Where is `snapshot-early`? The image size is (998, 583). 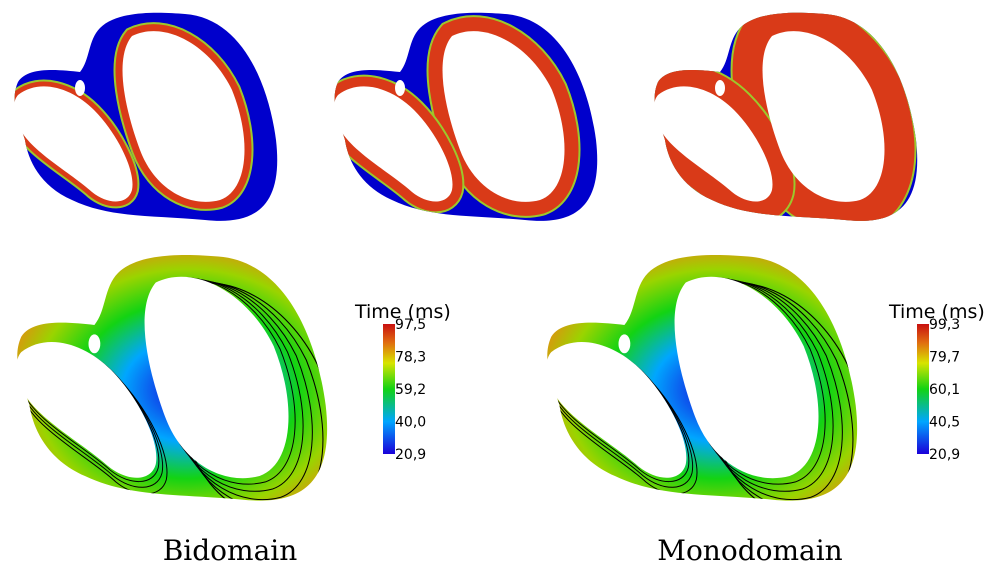 snapshot-early is located at coordinates (146, 116).